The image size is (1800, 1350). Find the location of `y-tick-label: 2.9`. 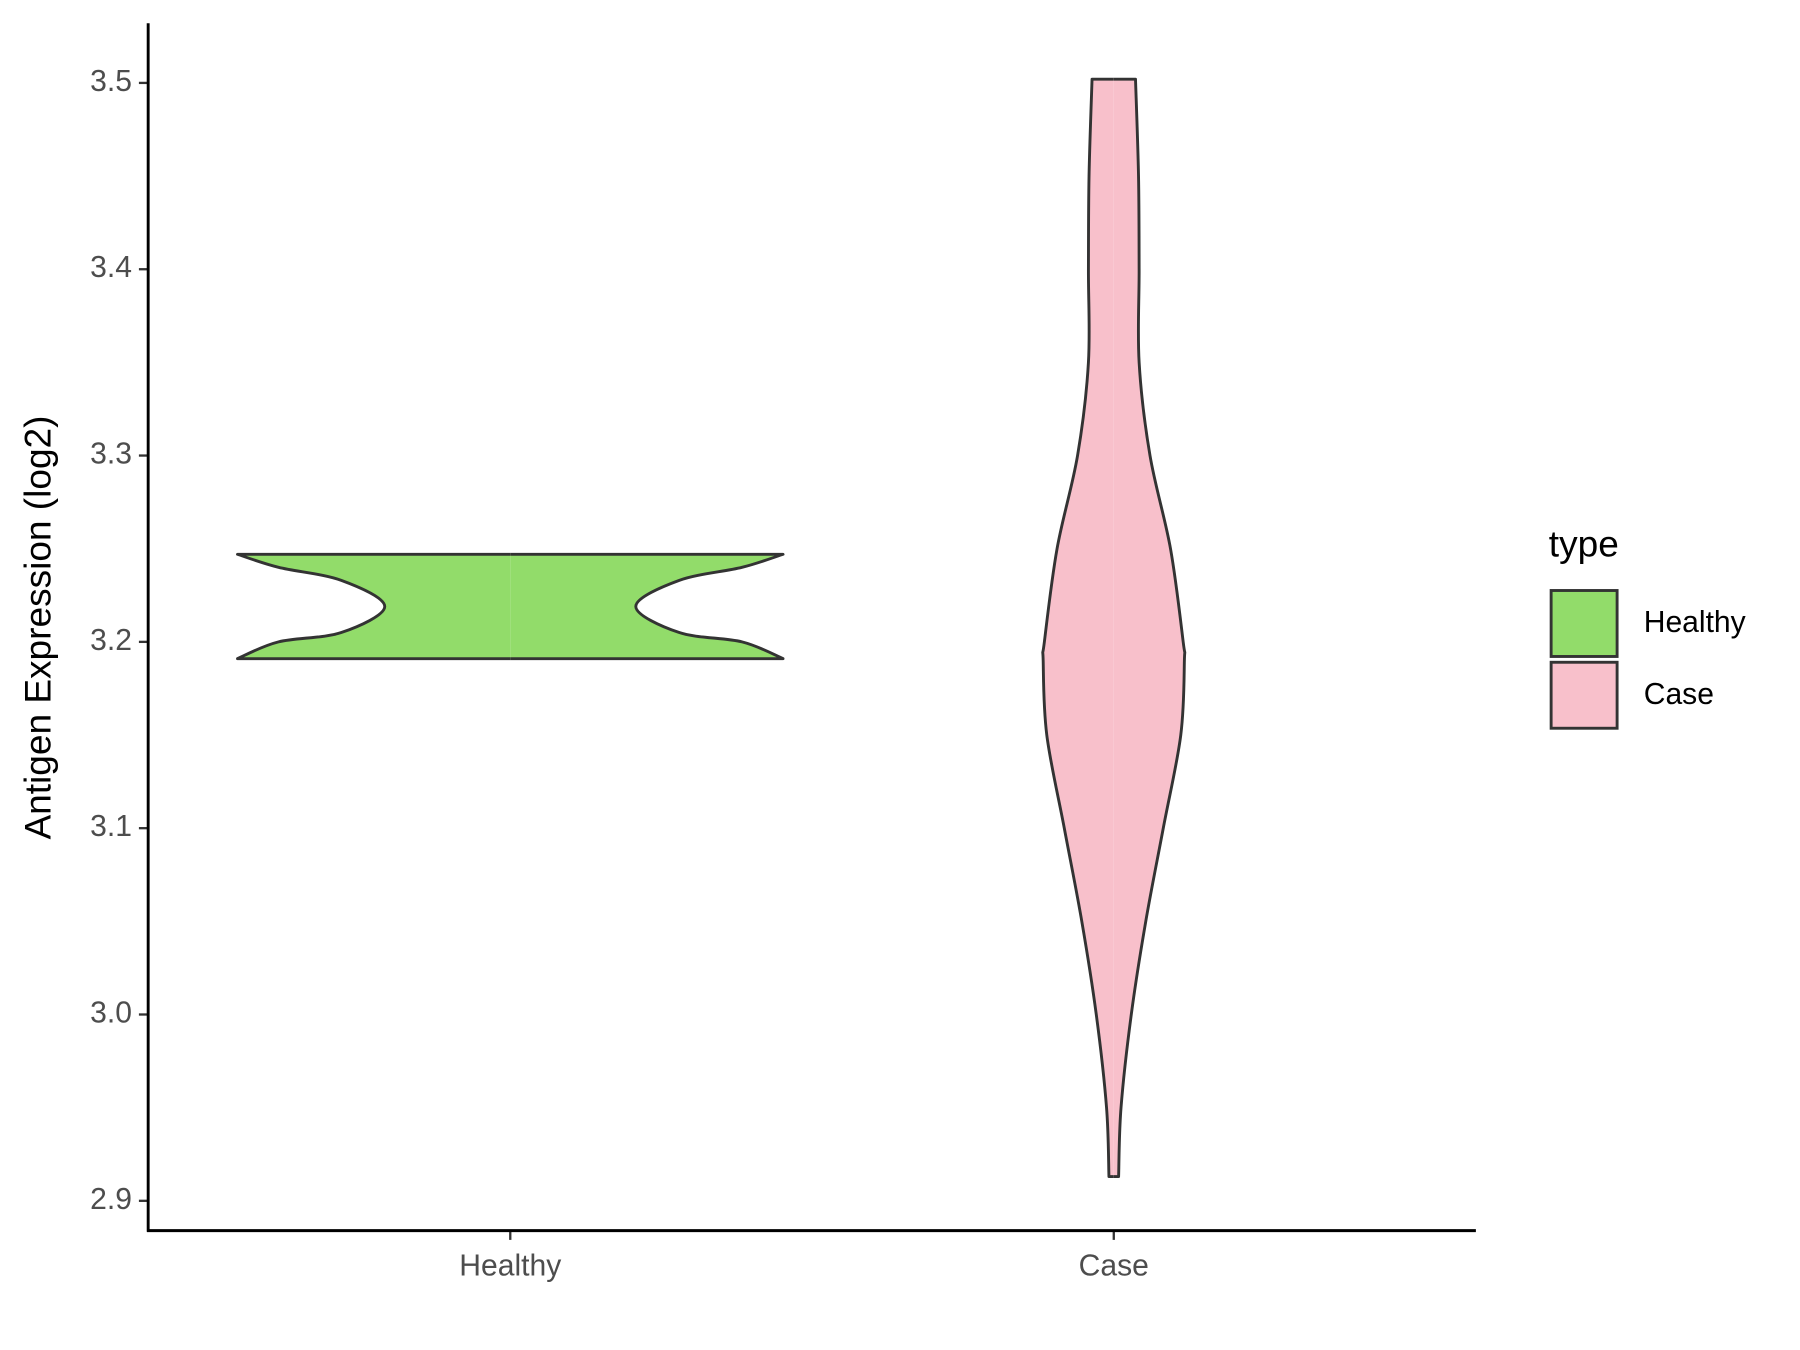

y-tick-label: 2.9 is located at coordinates (111, 1199).